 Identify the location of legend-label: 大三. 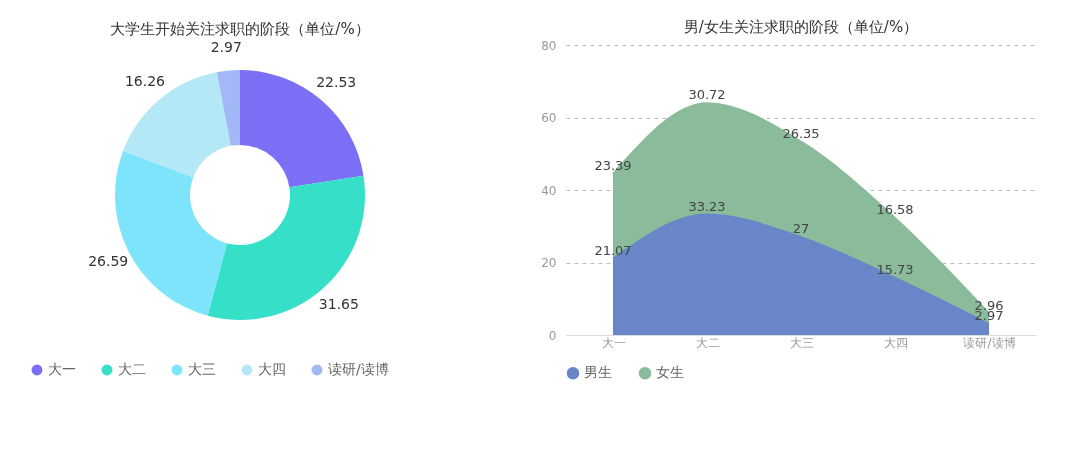
(202, 369).